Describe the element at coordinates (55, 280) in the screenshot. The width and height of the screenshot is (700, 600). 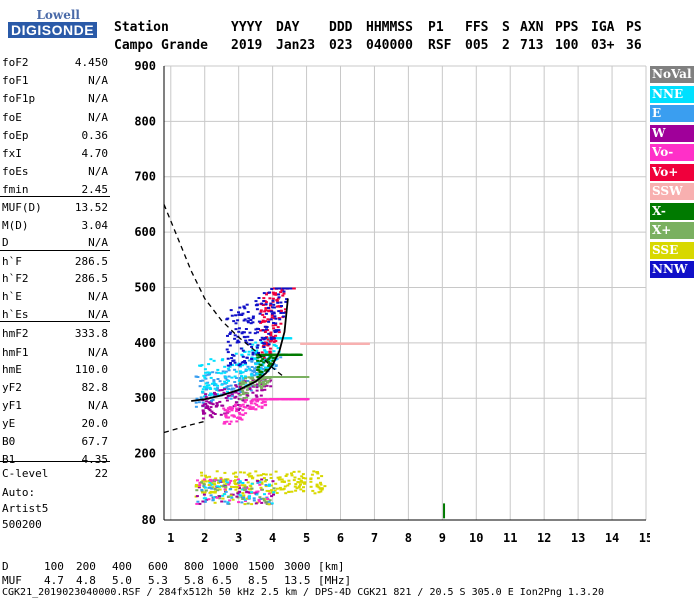
I see `param-row: h`F2 286.5` at that location.